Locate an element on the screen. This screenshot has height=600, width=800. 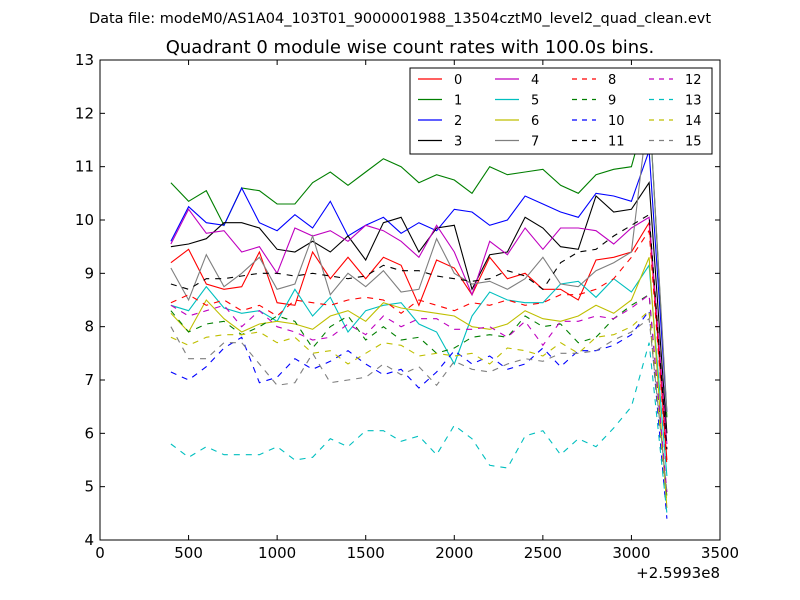
y-tick-label: 12 is located at coordinates (84, 113).